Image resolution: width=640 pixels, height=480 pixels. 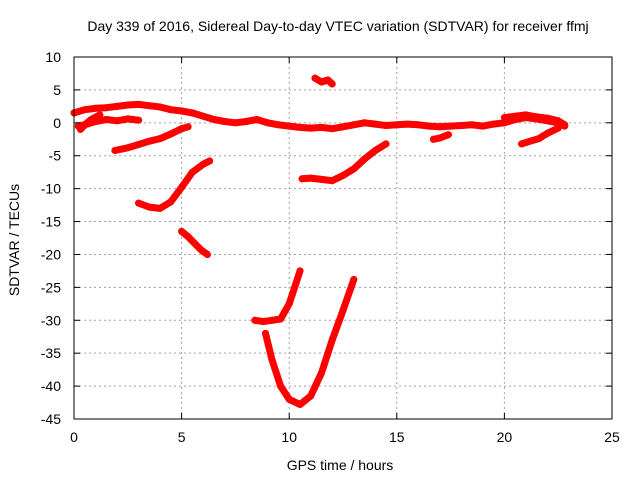 What do you see at coordinates (57, 90) in the screenshot?
I see `y-tick-label: 5` at bounding box center [57, 90].